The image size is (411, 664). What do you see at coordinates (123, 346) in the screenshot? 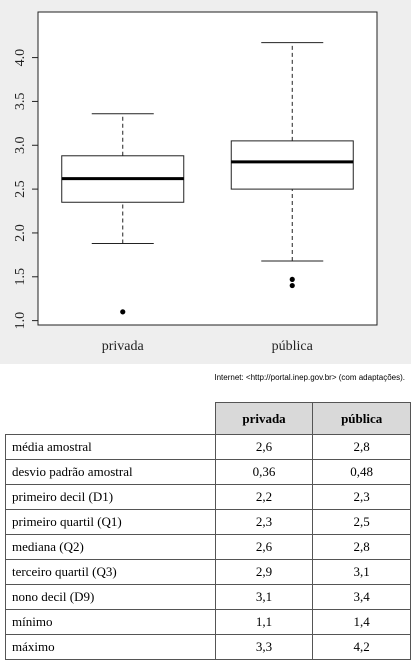
I see `x-tick-label: privada` at bounding box center [123, 346].